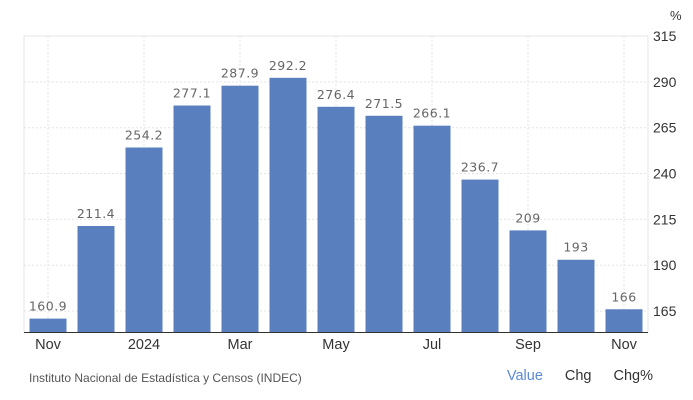 This screenshot has width=693, height=400. What do you see at coordinates (336, 94) in the screenshot?
I see `bar-value-label: 276.4` at bounding box center [336, 94].